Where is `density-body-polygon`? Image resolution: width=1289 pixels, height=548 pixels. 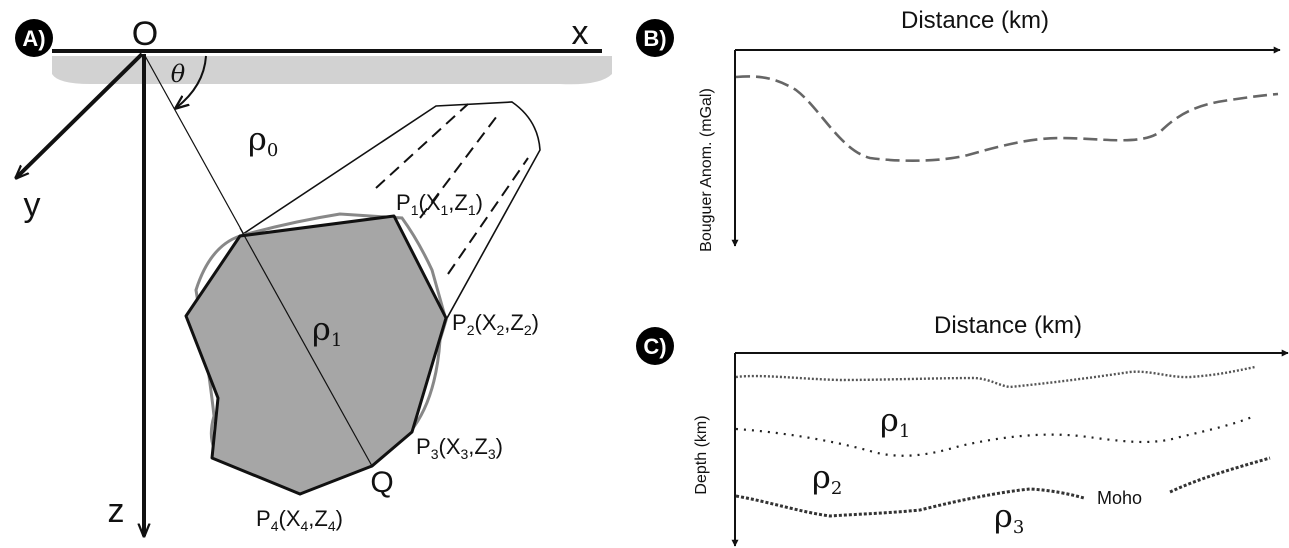 density-body-polygon is located at coordinates (316, 355).